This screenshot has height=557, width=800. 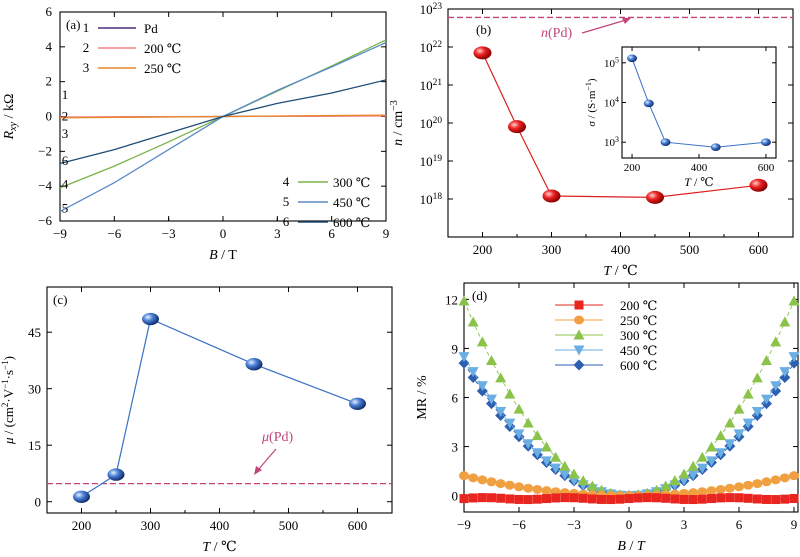 What do you see at coordinates (629, 524) in the screenshot?
I see `panel-d-x-tick-label: 0` at bounding box center [629, 524].